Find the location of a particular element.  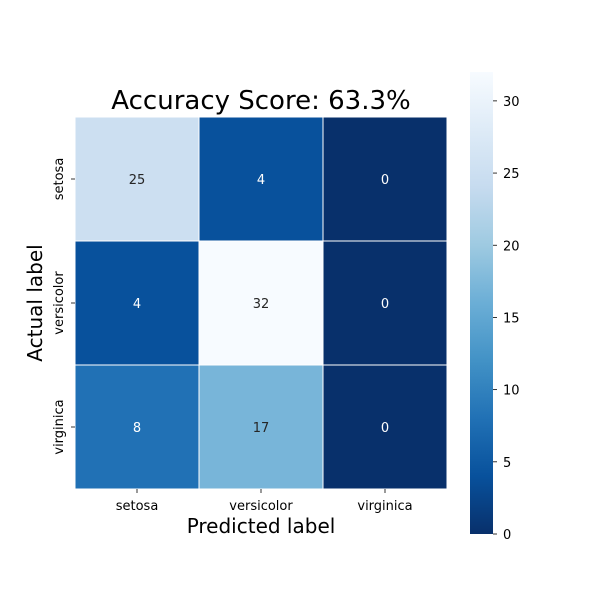

cell-value-label-1-2: 0 is located at coordinates (385, 304).